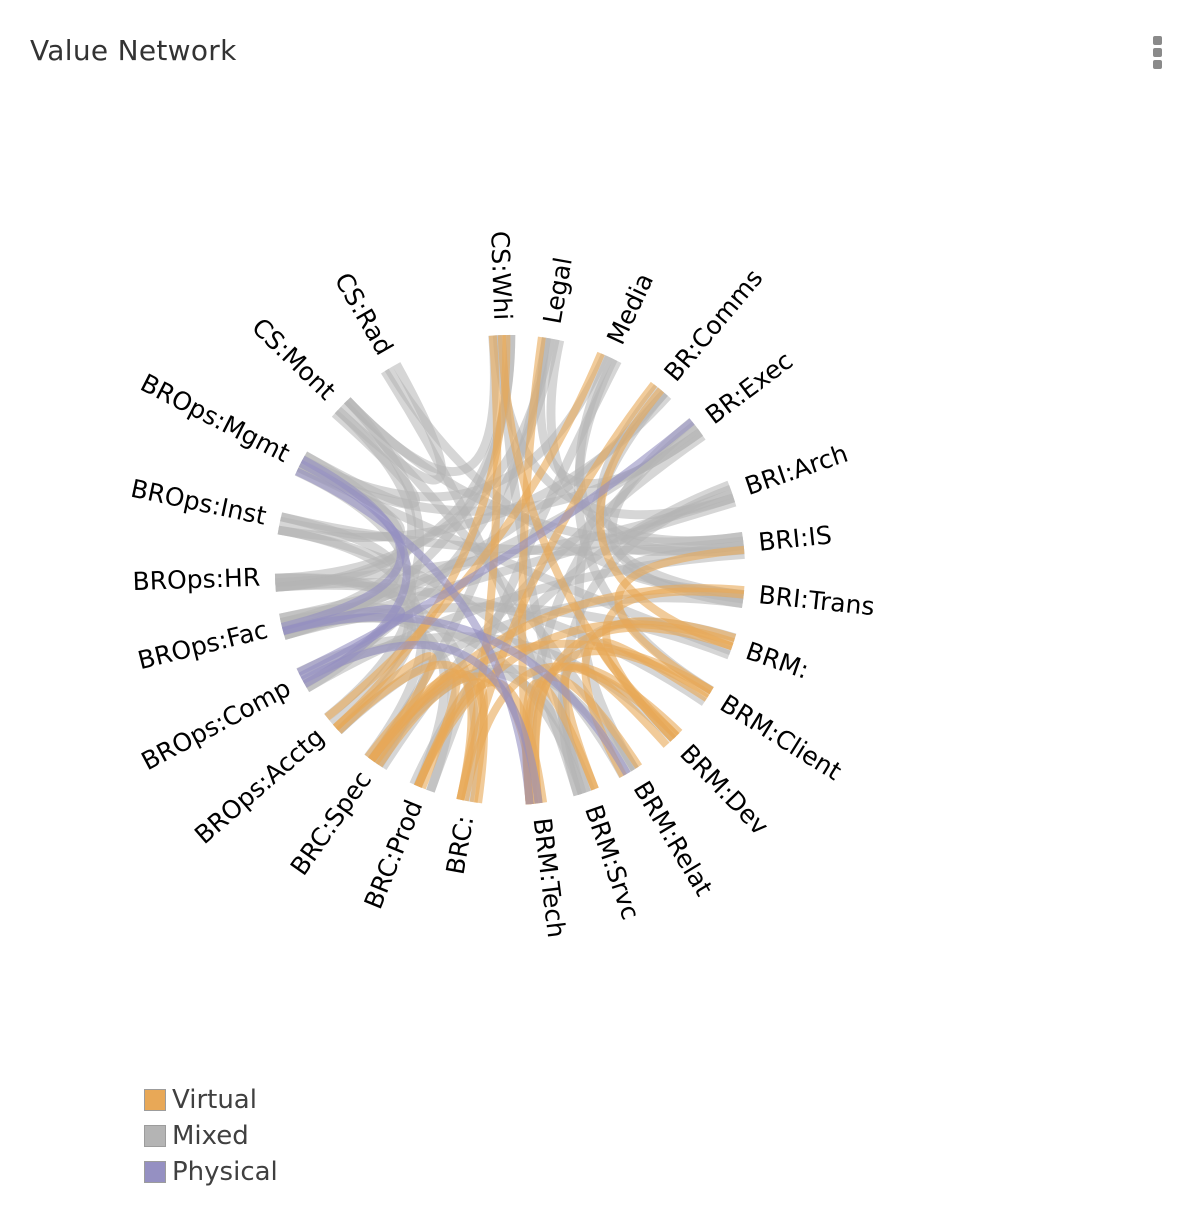 This screenshot has height=1220, width=1180. What do you see at coordinates (724, 790) in the screenshot?
I see `node-label: BRM:Dev` at bounding box center [724, 790].